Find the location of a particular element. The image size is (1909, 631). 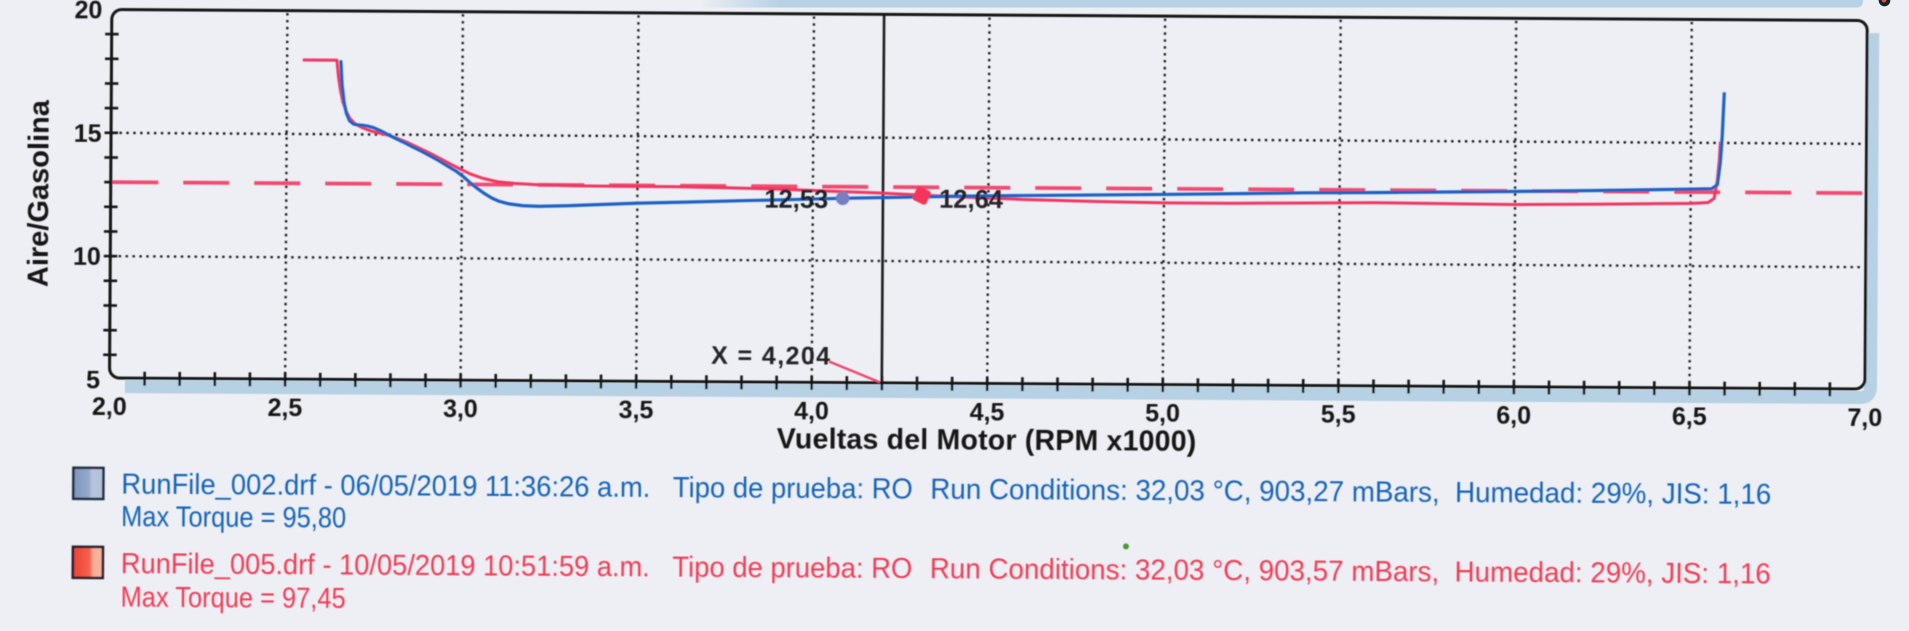

svg-text: 3,5 is located at coordinates (636, 410).